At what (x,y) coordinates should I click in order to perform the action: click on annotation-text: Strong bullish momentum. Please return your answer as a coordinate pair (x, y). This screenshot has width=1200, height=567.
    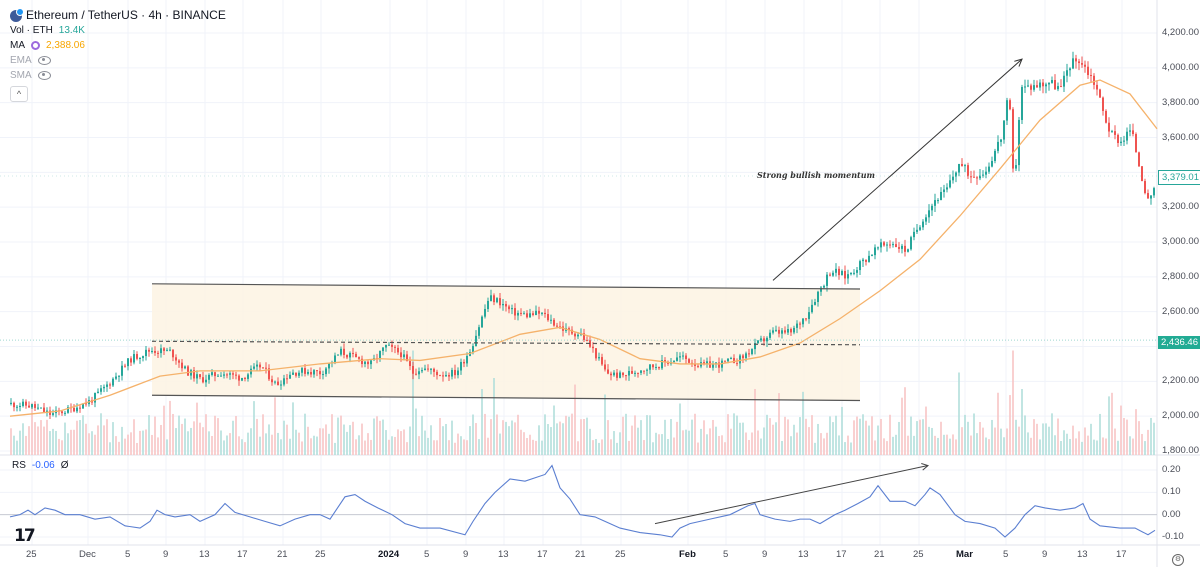
    Looking at the image, I should click on (816, 175).